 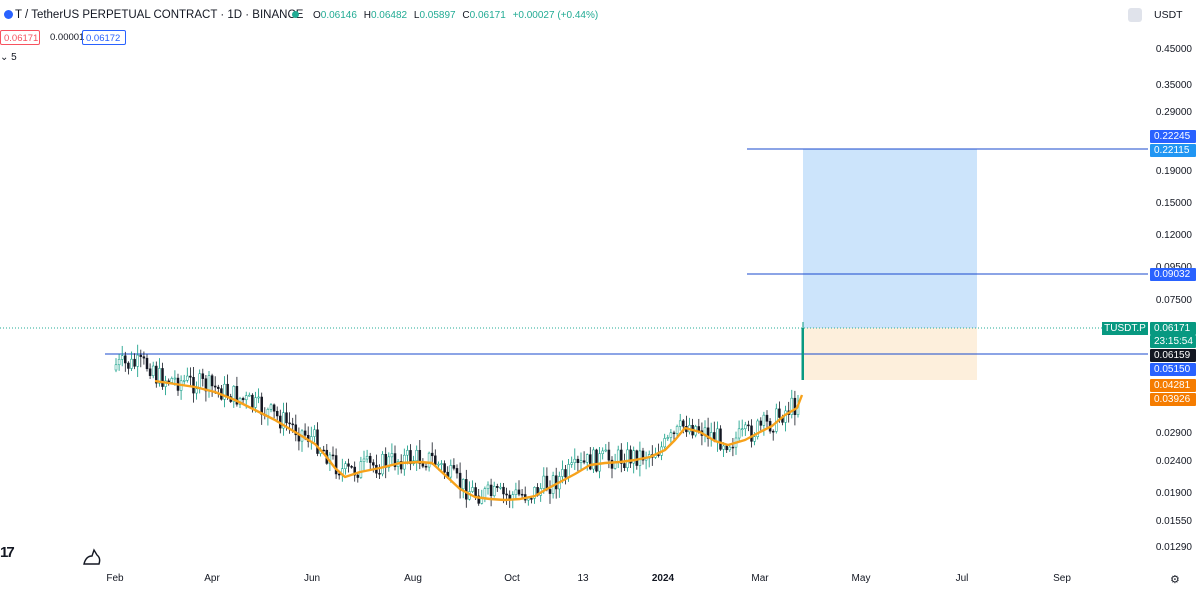 I want to click on market-status-icon, so click(x=295, y=14).